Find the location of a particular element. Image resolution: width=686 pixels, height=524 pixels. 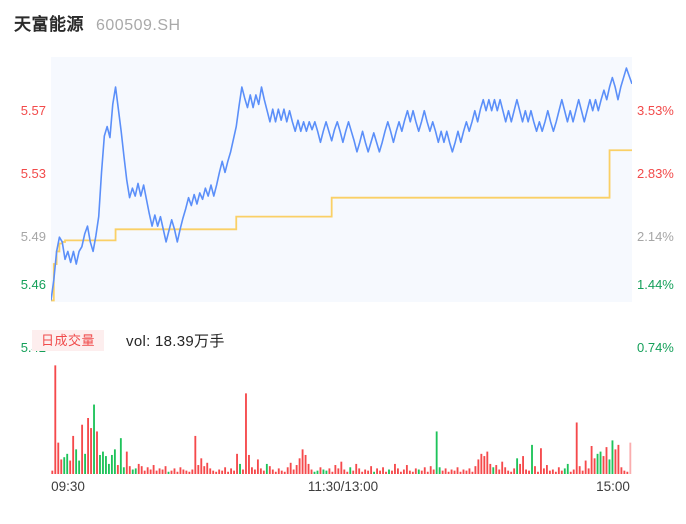

volume-badge: 日成交量 is located at coordinates (68, 340).